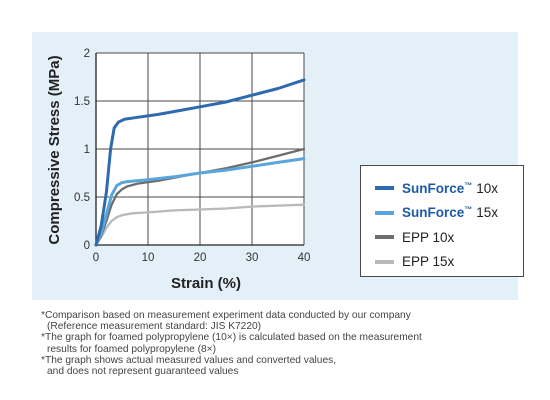  I want to click on y-tick-label: 0, so click(87, 246).